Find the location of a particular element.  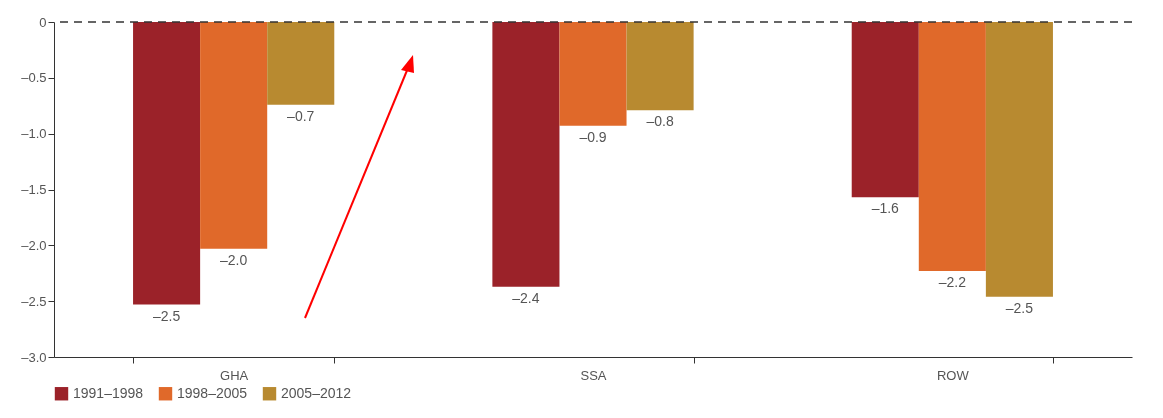

x-tick-label: SSA is located at coordinates (593, 375).